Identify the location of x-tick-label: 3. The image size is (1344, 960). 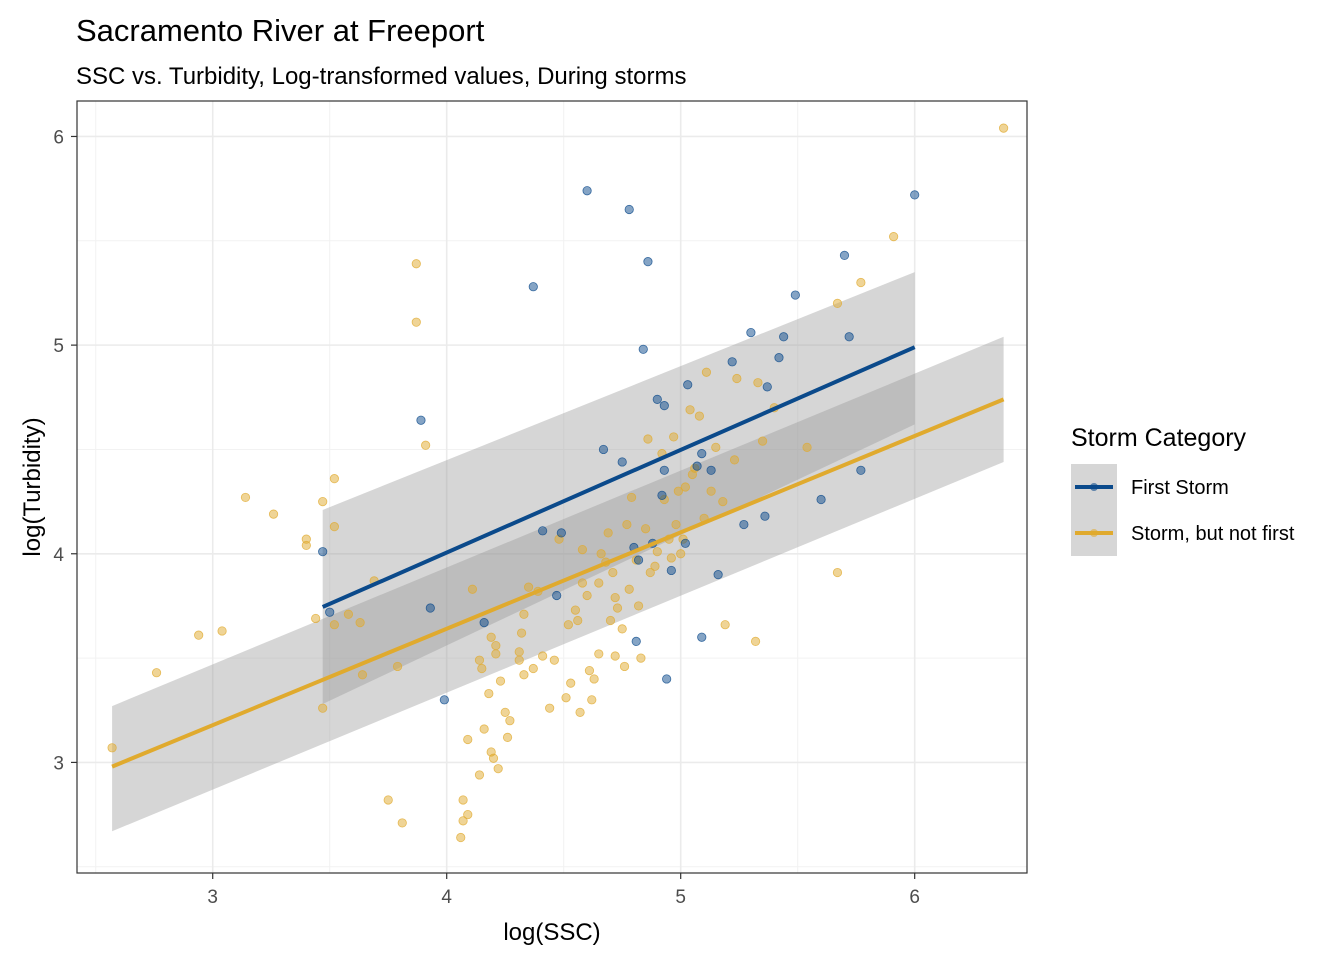
(212, 897).